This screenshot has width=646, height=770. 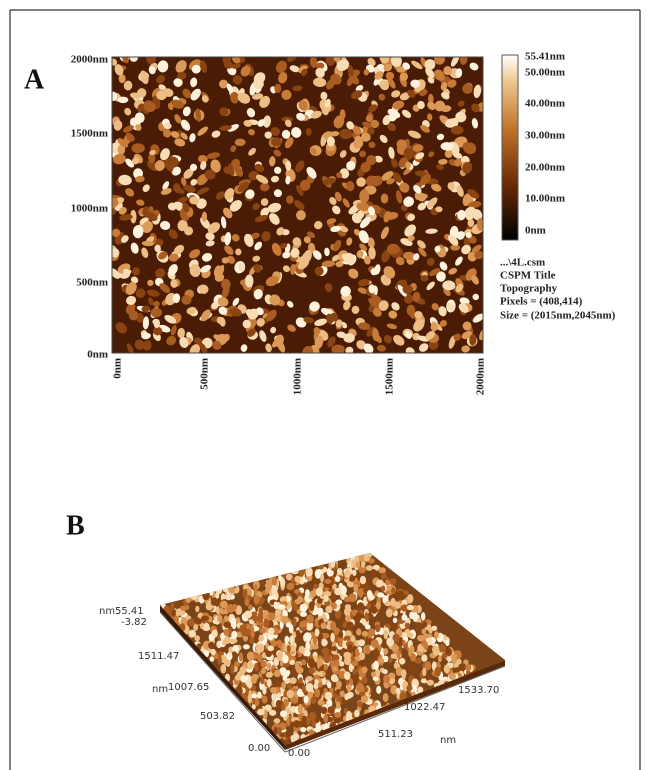 What do you see at coordinates (92, 283) in the screenshot?
I see `y-tick-label: 500nm` at bounding box center [92, 283].